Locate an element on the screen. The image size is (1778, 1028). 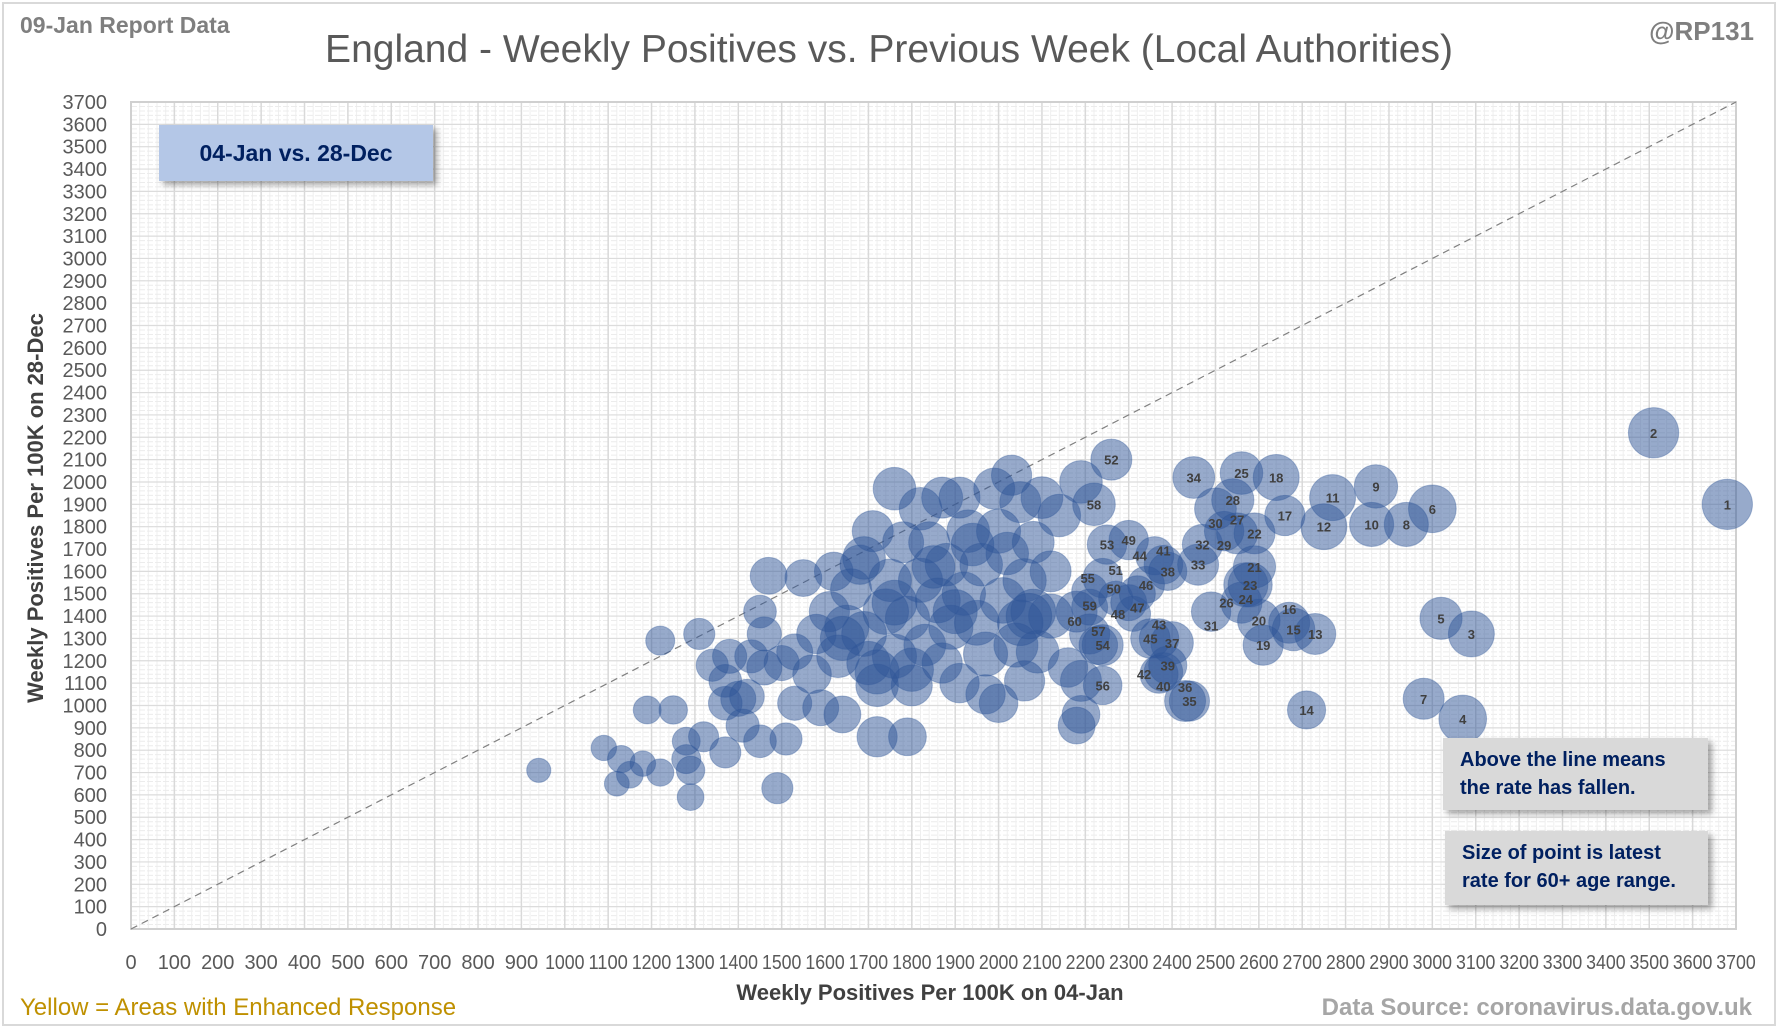
x-tick-label: 2800 is located at coordinates (1345, 963).